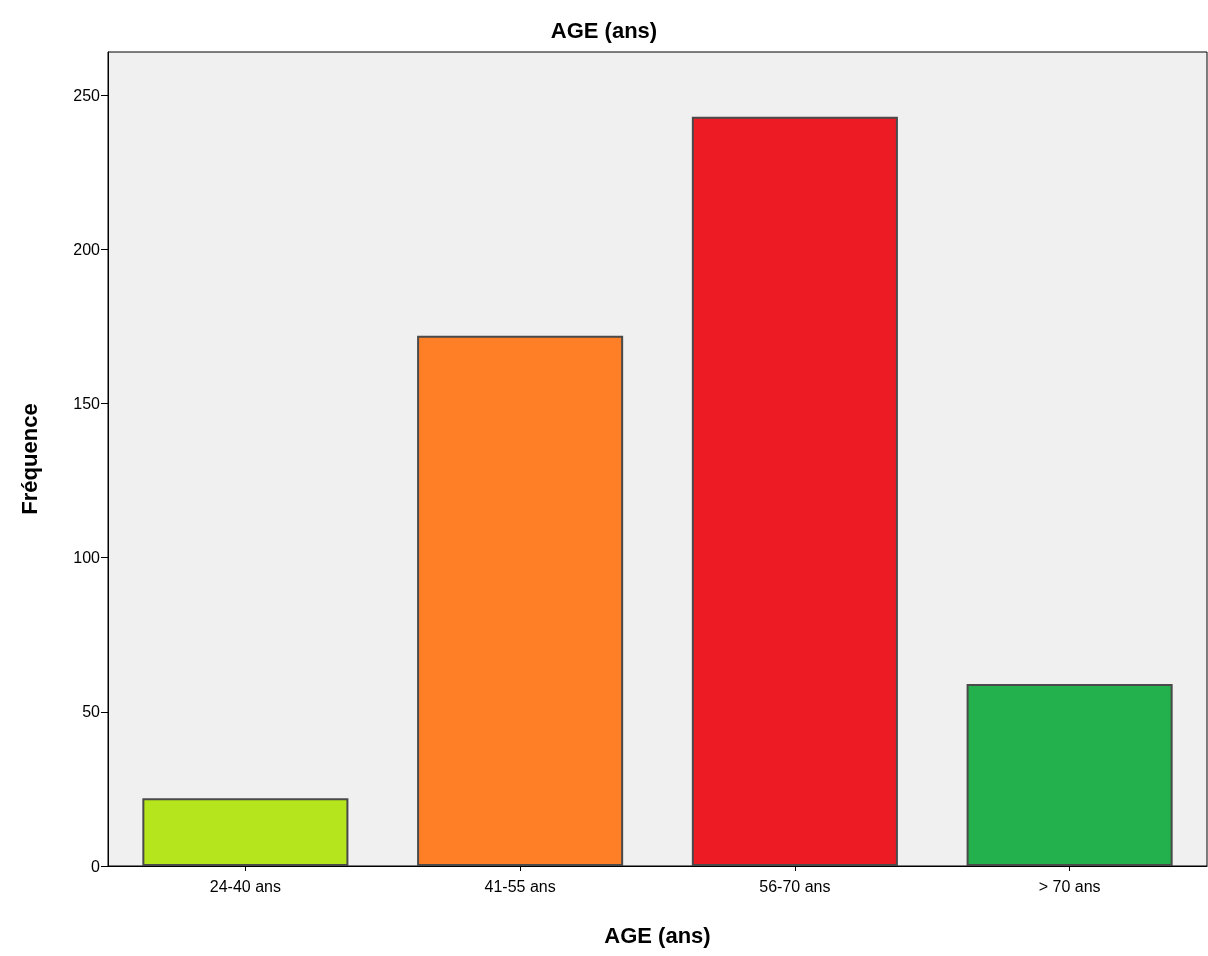 The height and width of the screenshot is (956, 1208). Describe the element at coordinates (87, 95) in the screenshot. I see `y-tick-label: 250` at that location.